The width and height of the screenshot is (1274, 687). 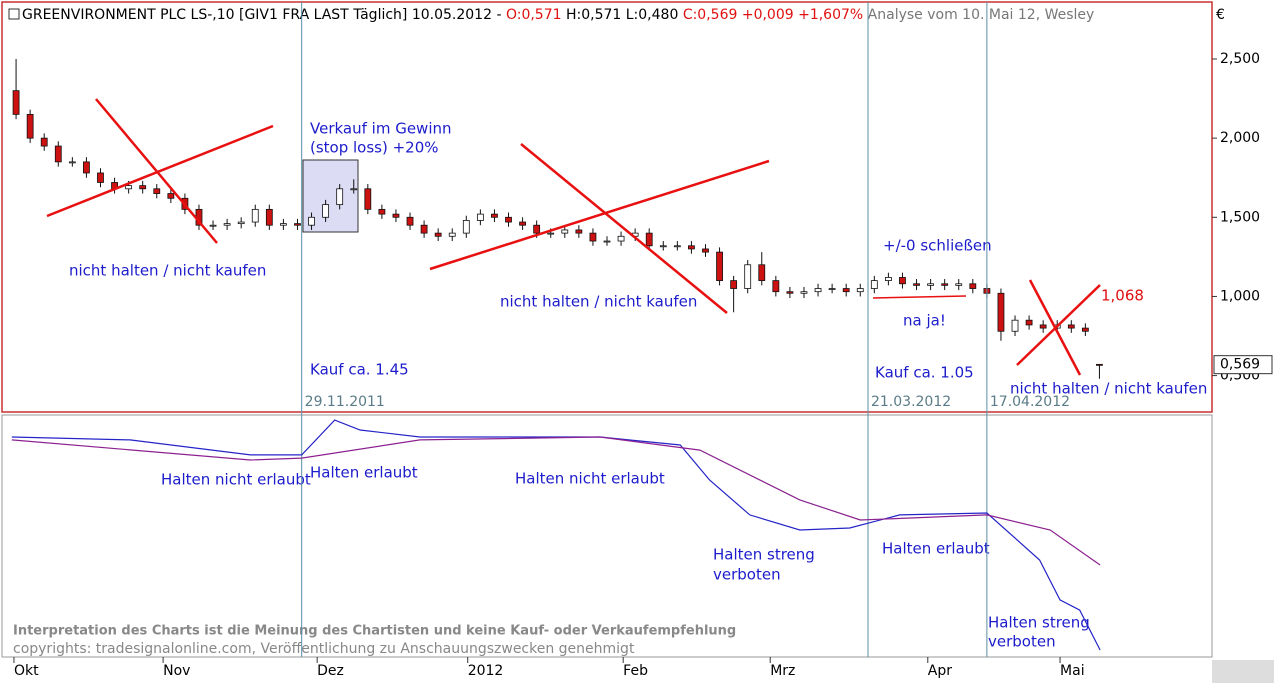 What do you see at coordinates (486, 671) in the screenshot?
I see `x-tick-label: 2012` at bounding box center [486, 671].